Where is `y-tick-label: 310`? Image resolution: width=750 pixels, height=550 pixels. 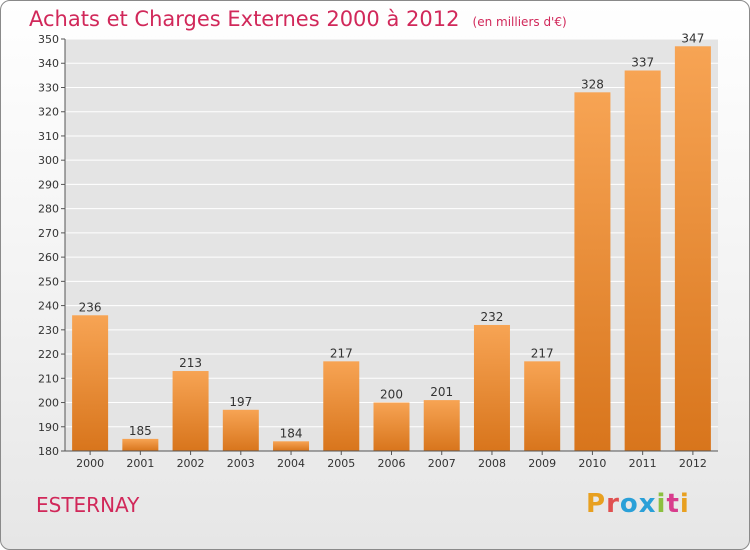 y-tick-label: 310 is located at coordinates (48, 136).